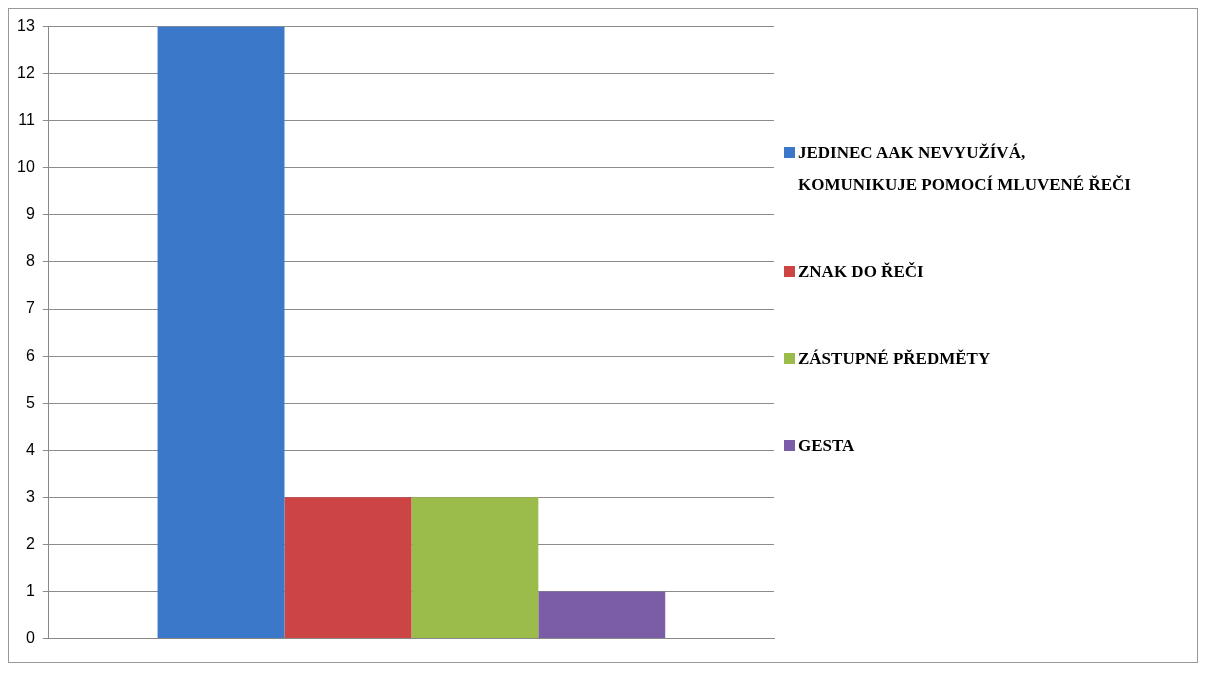 Image resolution: width=1210 pixels, height=675 pixels. I want to click on legend-label: ZÁSTUPNÉ PŘEDMĚTY, so click(895, 358).